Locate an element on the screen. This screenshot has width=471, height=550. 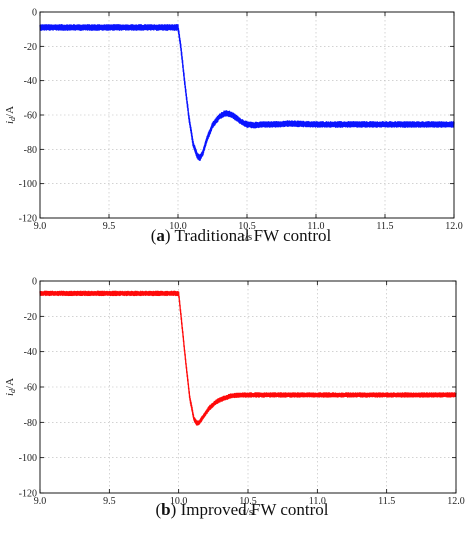
caption-letter: a is located at coordinates (160, 235).